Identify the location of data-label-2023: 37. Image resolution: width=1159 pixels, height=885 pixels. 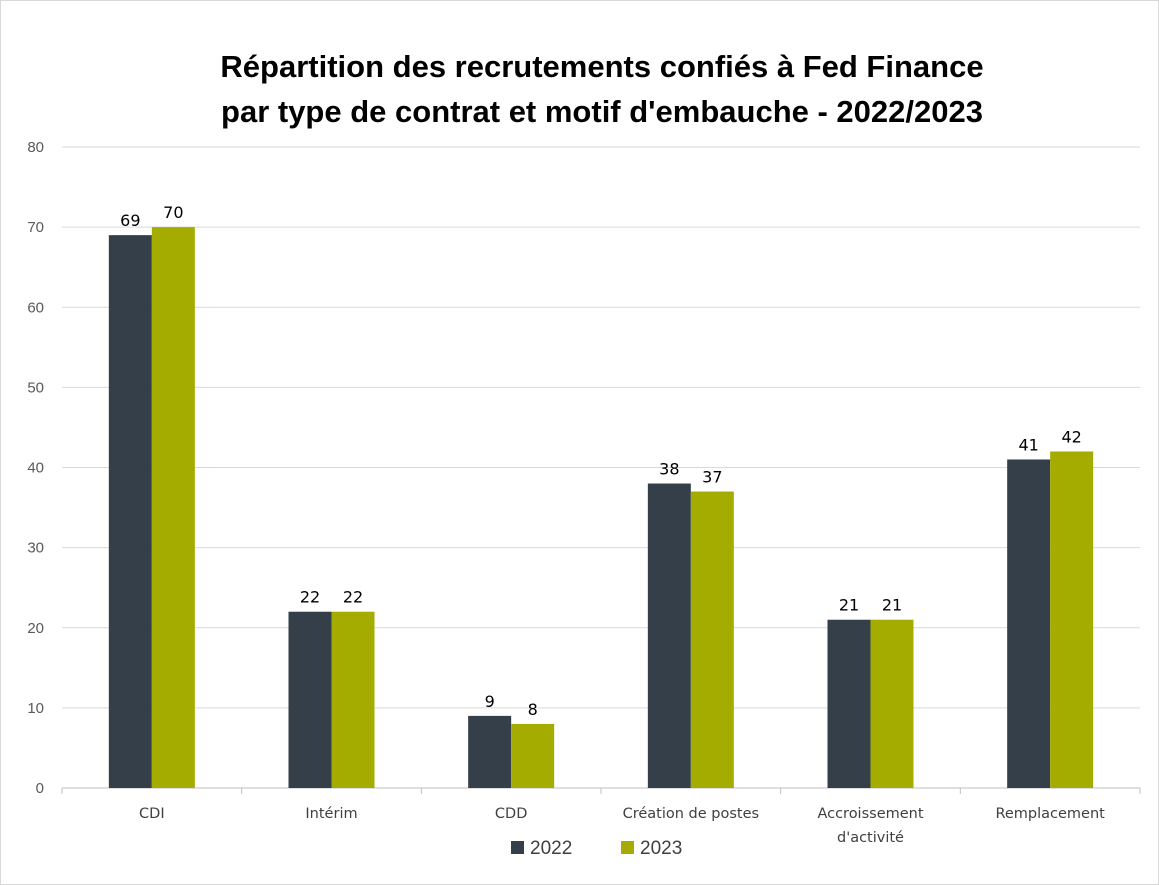
(712, 477).